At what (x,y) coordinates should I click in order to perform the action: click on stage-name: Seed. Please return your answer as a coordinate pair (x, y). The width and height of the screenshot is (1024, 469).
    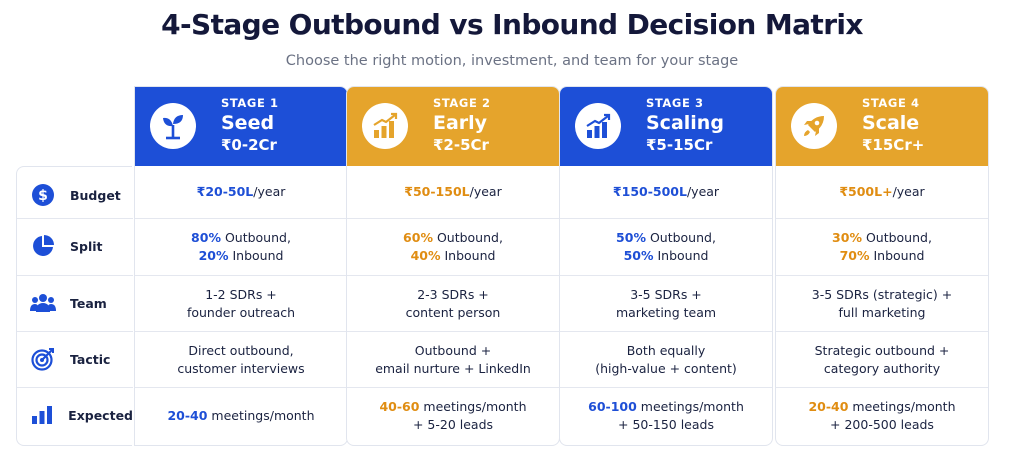
    Looking at the image, I should click on (248, 123).